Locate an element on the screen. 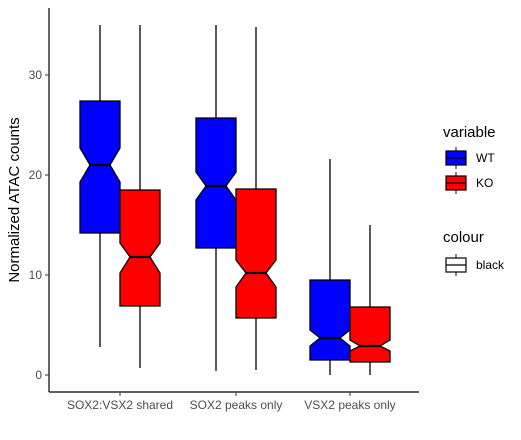 The width and height of the screenshot is (521, 440). legend-label-ko: KO is located at coordinates (484, 183).